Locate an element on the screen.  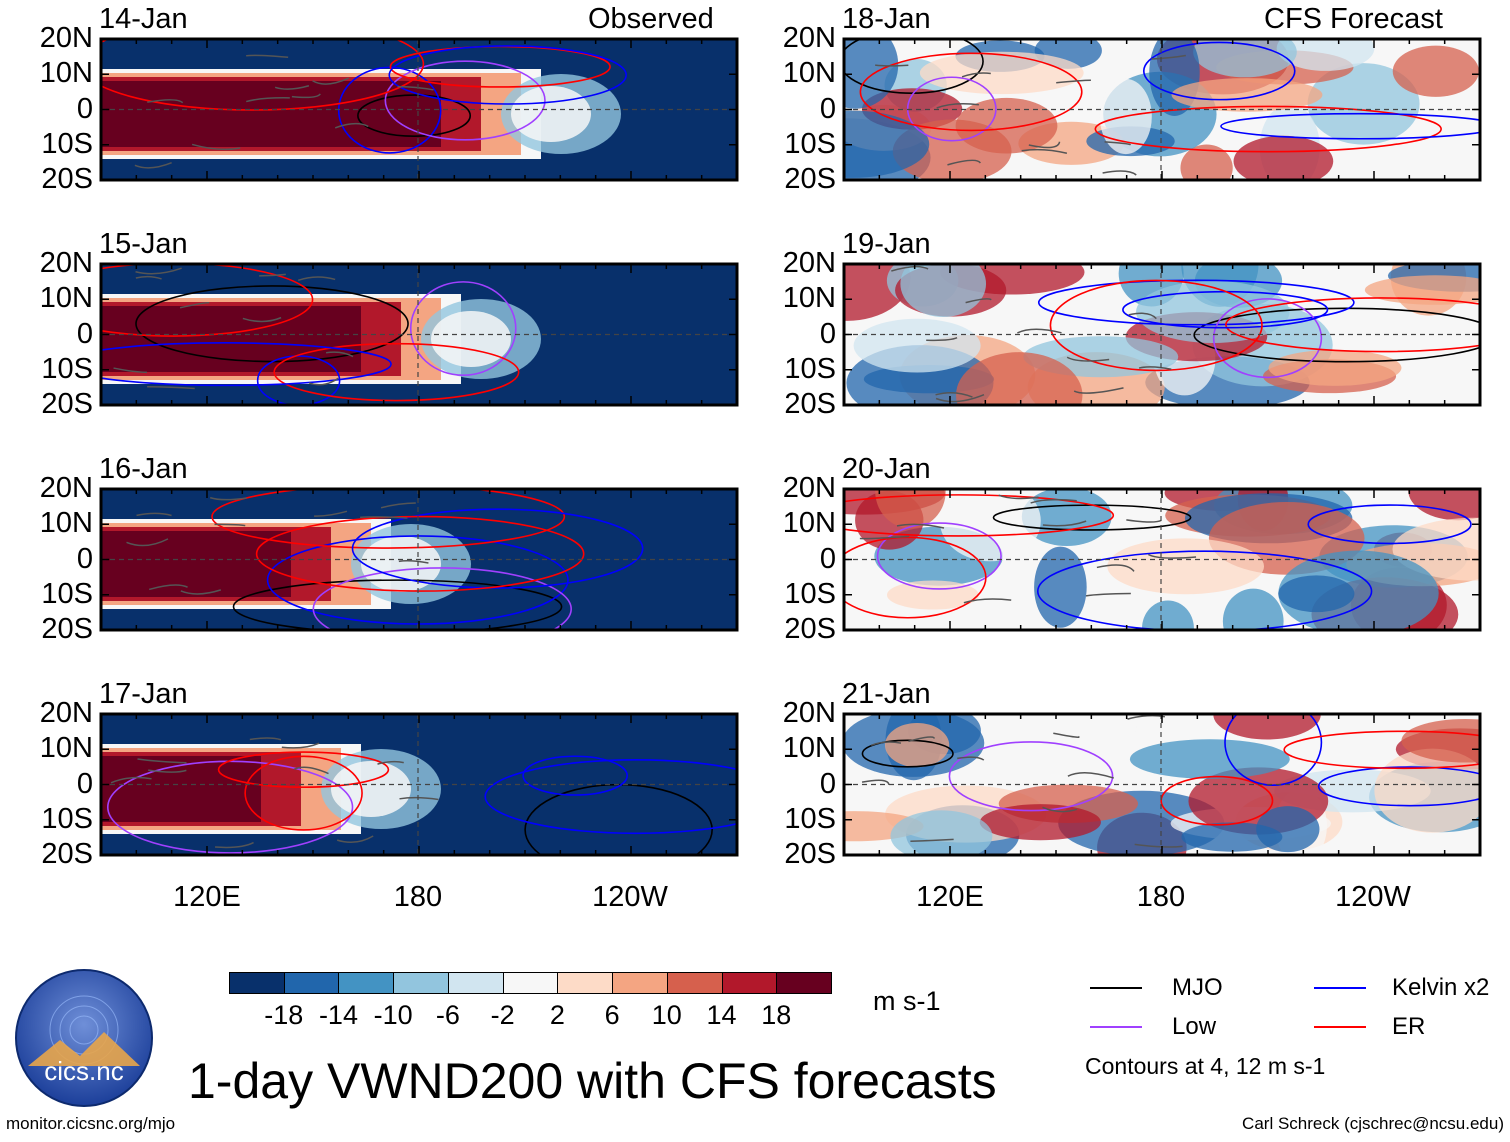
map-panel-19-Jan is located at coordinates (1162, 334).